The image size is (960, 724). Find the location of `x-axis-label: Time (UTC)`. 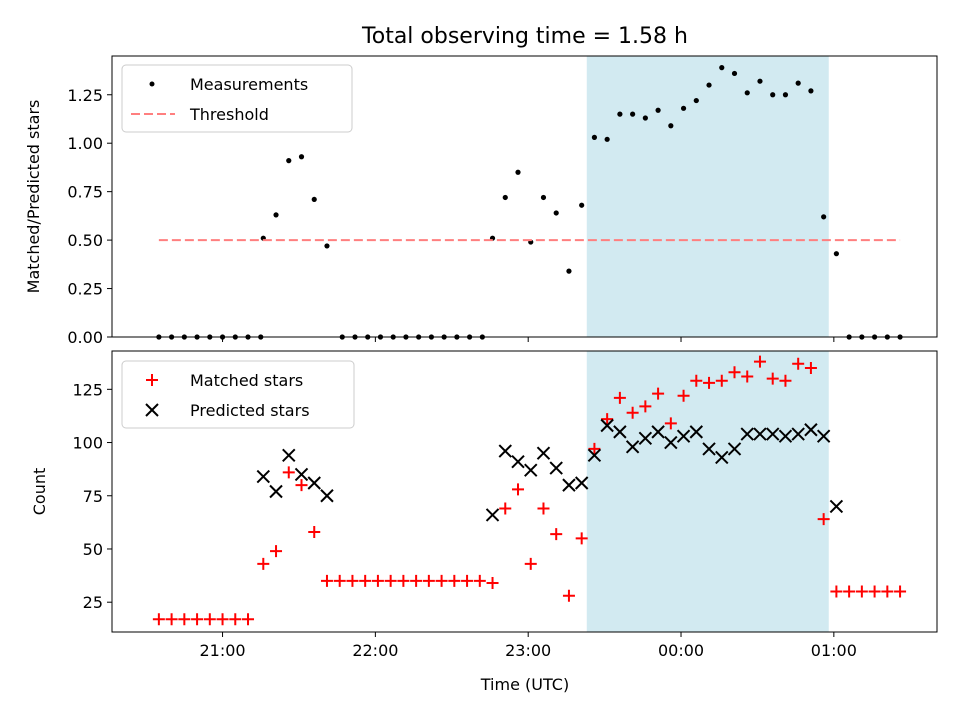

x-axis-label: Time (UTC) is located at coordinates (524, 684).